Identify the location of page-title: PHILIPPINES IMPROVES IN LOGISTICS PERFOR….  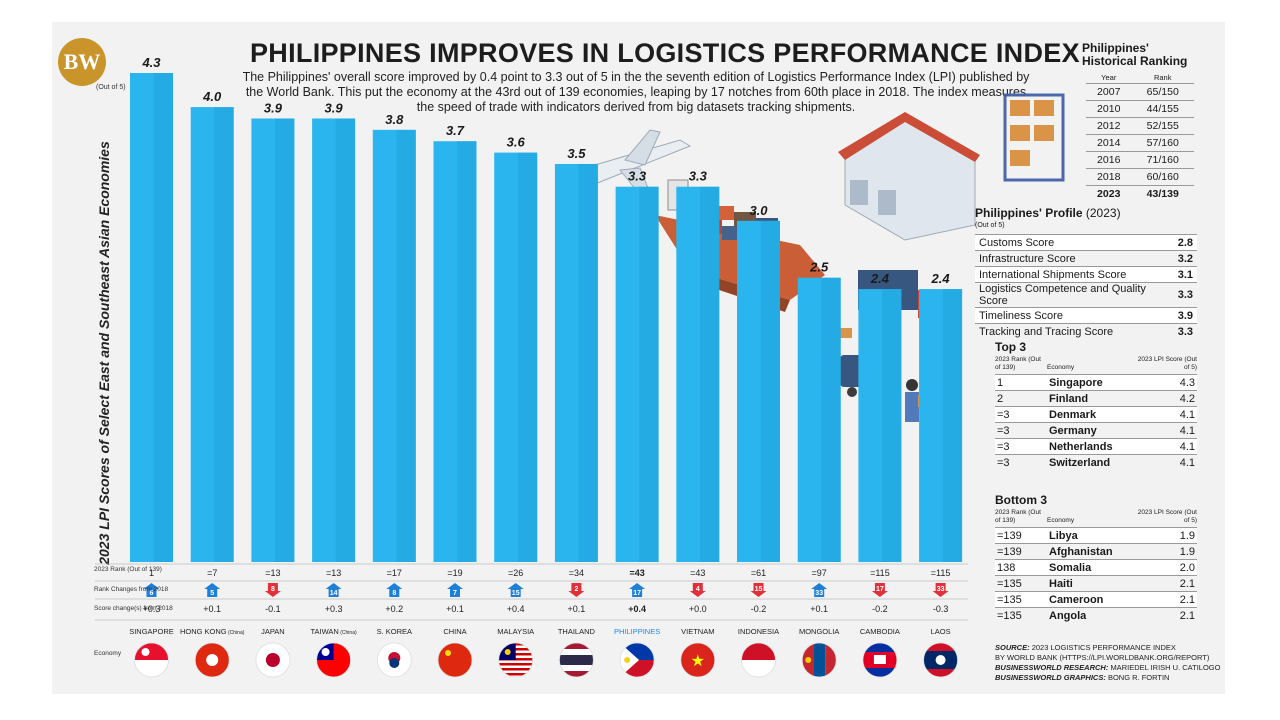
(665, 53).